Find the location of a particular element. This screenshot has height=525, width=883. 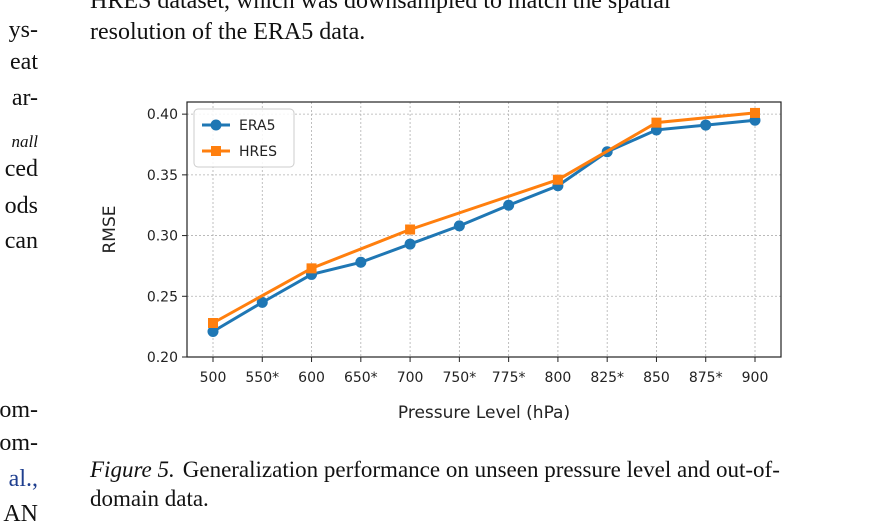

left-line: can is located at coordinates (21, 241).